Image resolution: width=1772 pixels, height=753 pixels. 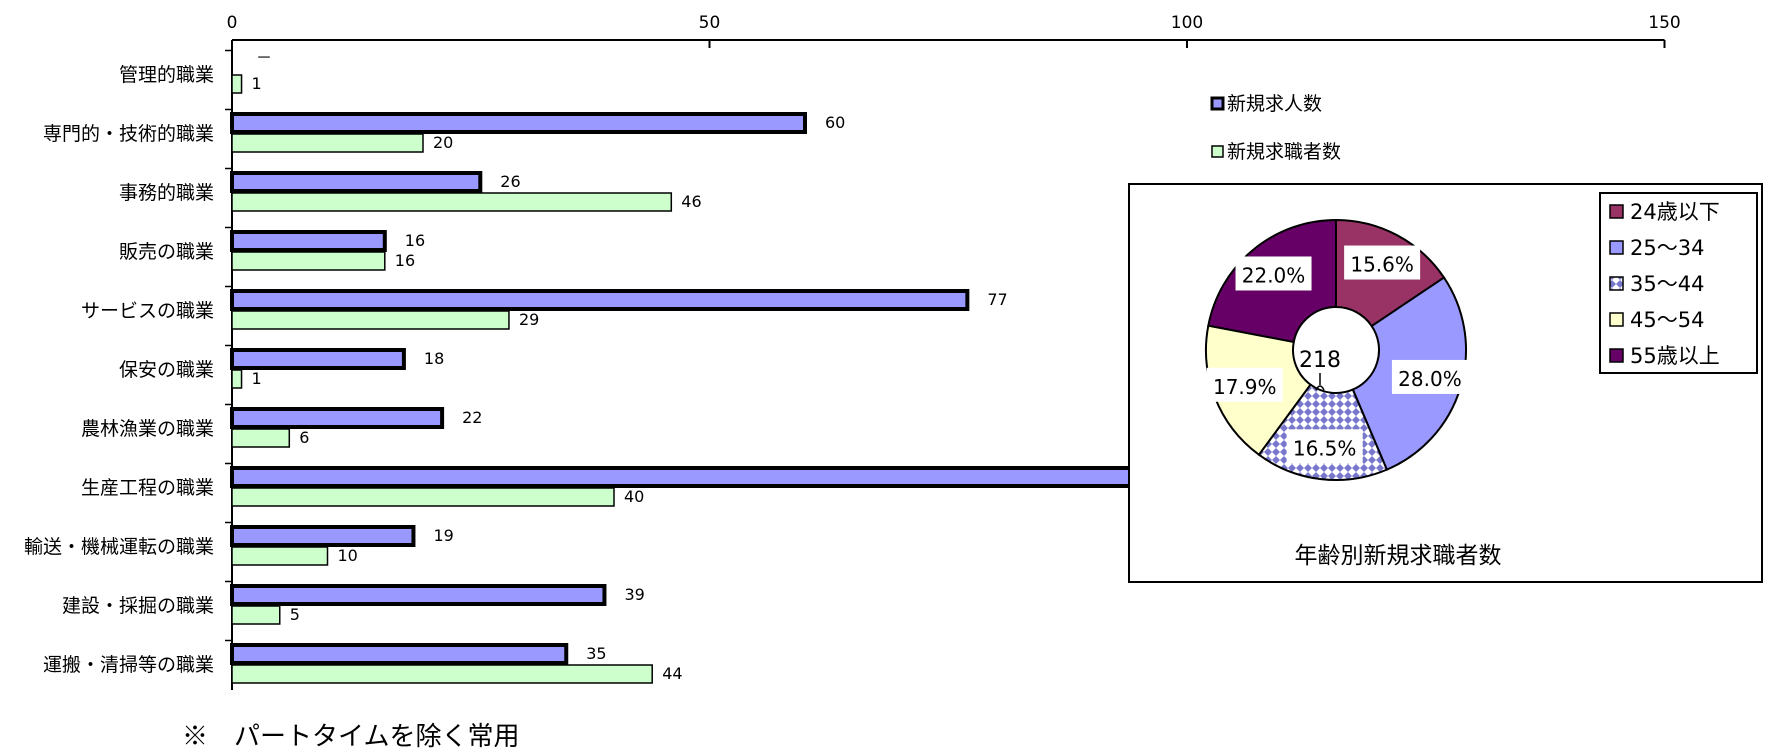 What do you see at coordinates (1245, 387) in the screenshot?
I see `pie-slice-label: 17.9%` at bounding box center [1245, 387].